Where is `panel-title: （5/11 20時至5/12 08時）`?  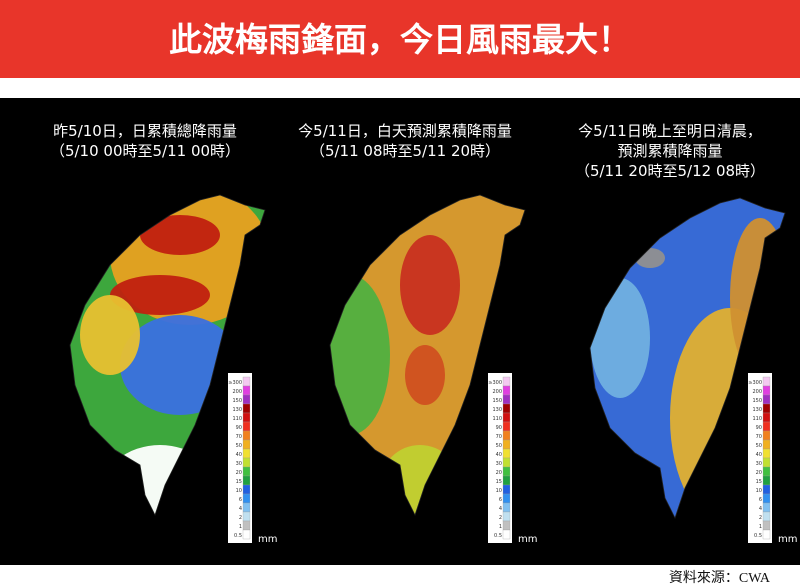 panel-title: （5/11 20時至5/12 08時） is located at coordinates (670, 171).